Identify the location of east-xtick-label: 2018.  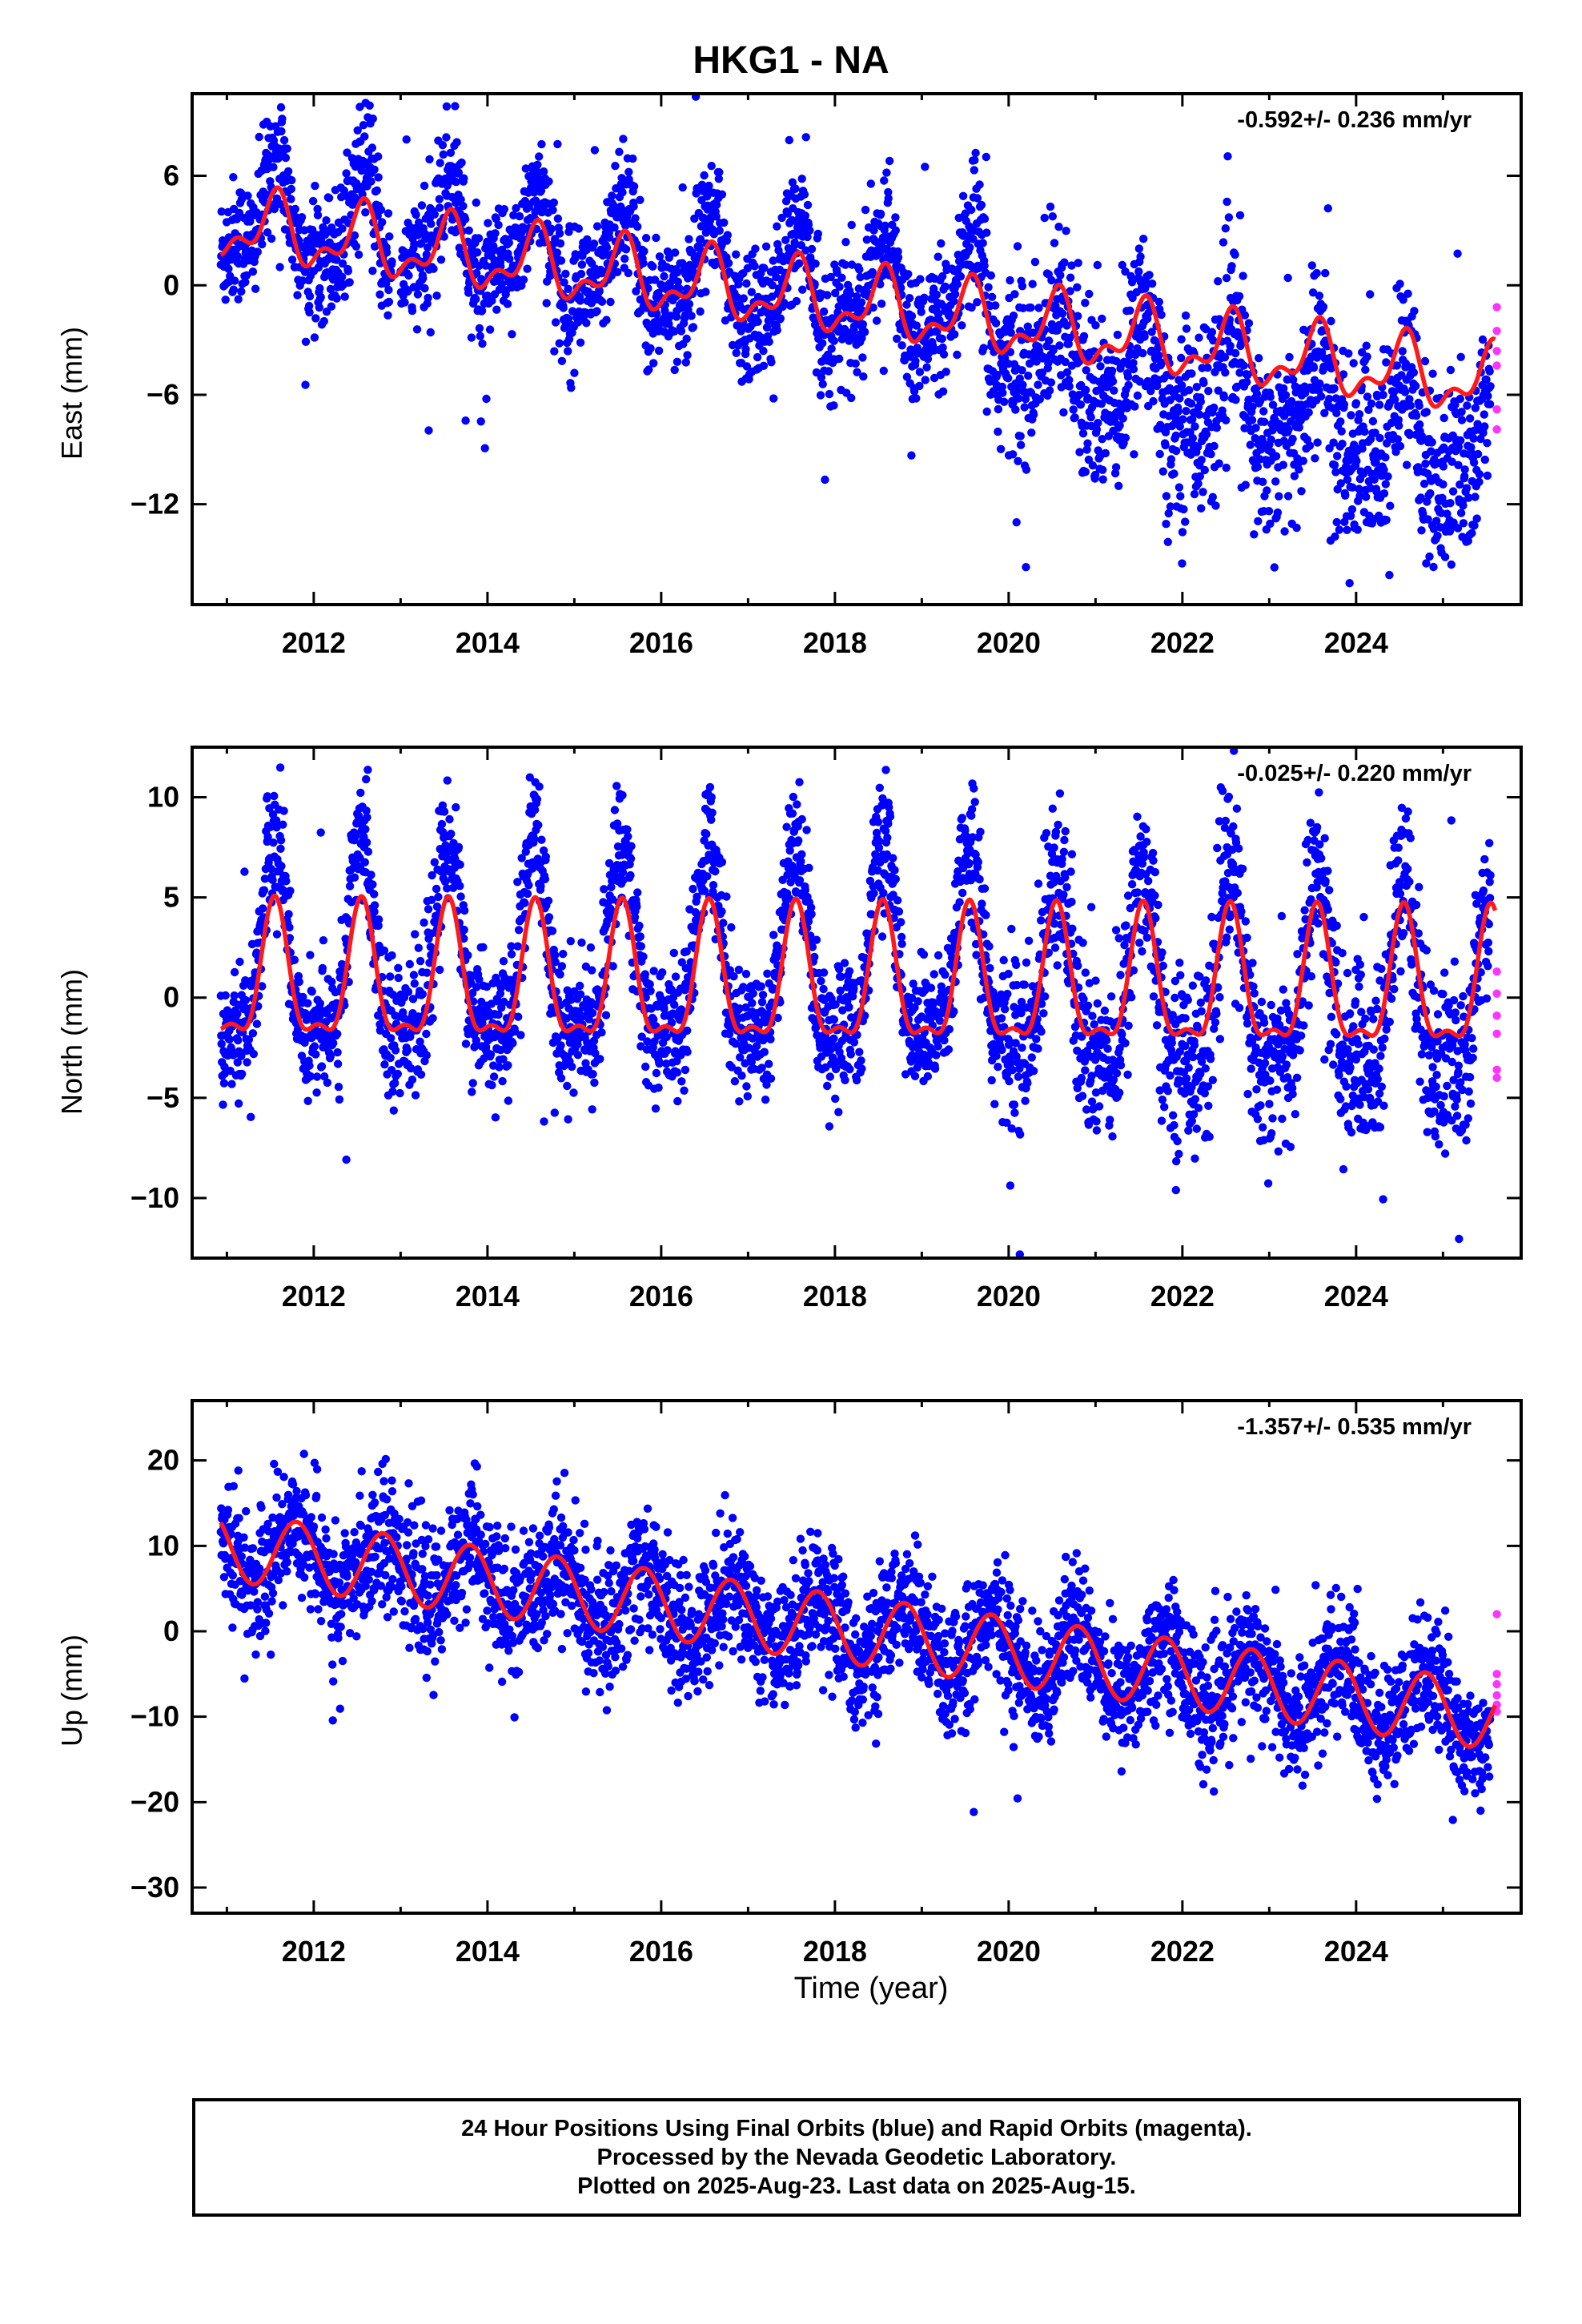
(835, 642).